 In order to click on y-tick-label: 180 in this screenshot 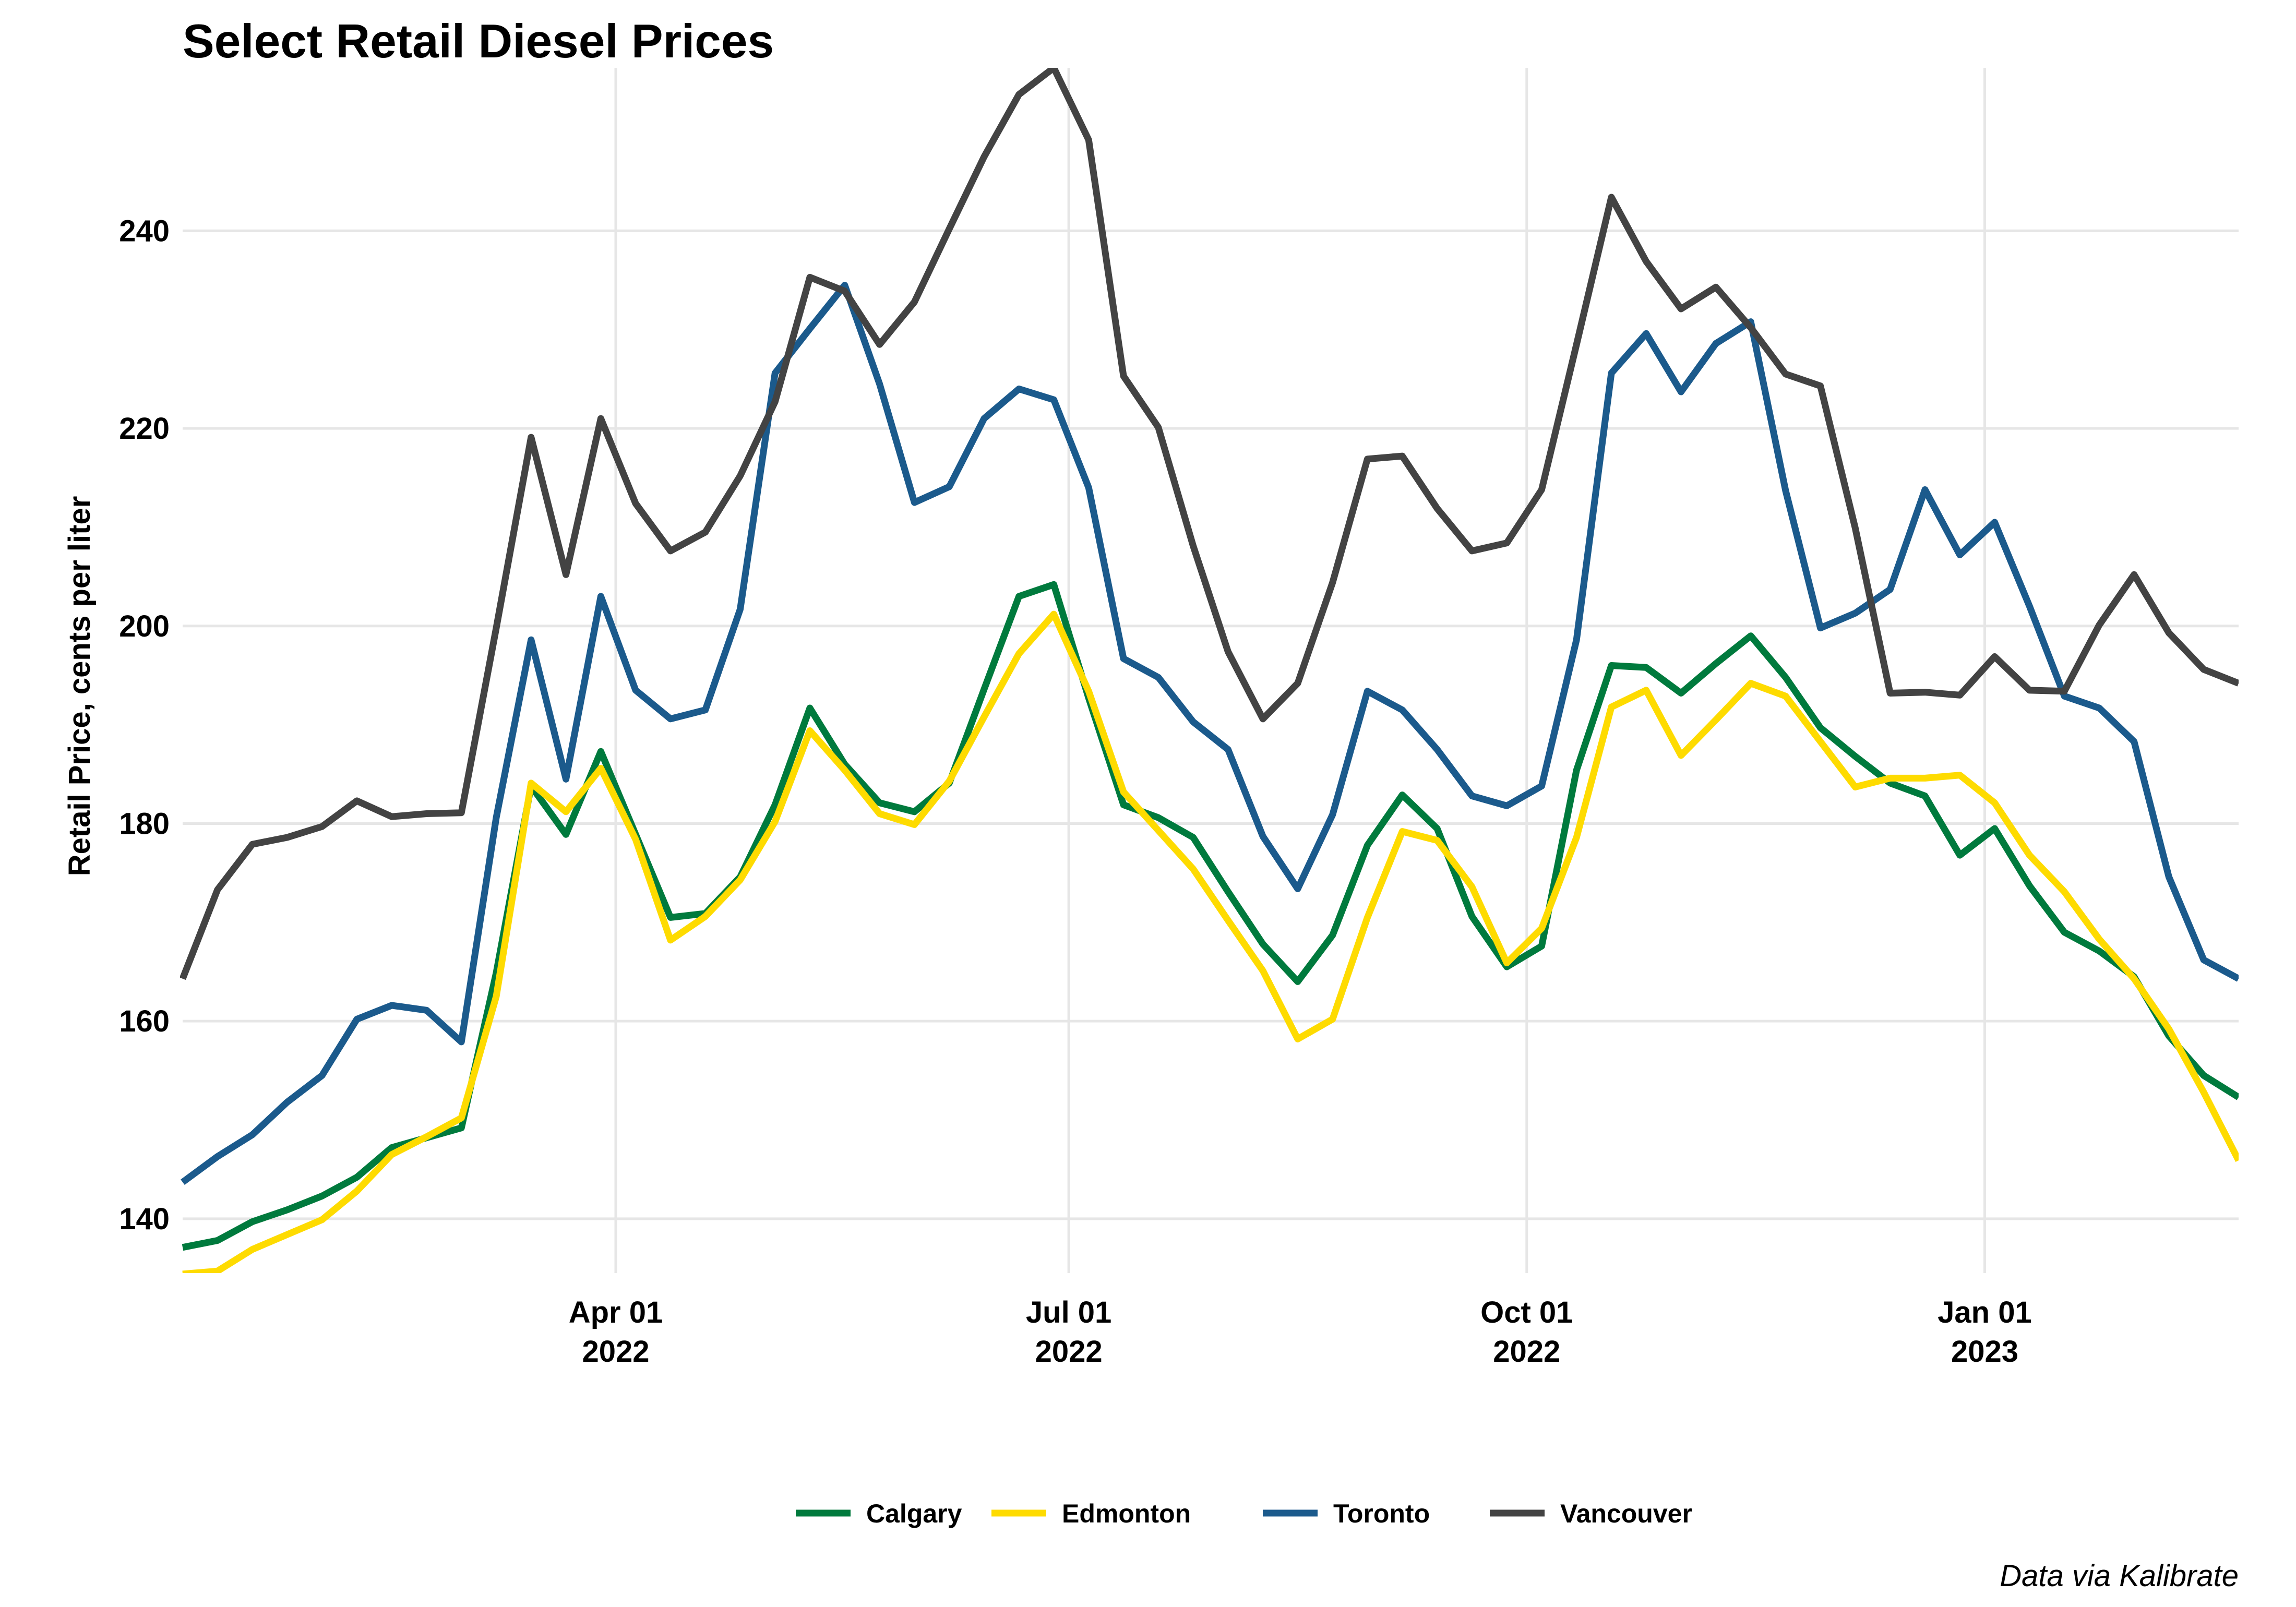, I will do `click(145, 824)`.